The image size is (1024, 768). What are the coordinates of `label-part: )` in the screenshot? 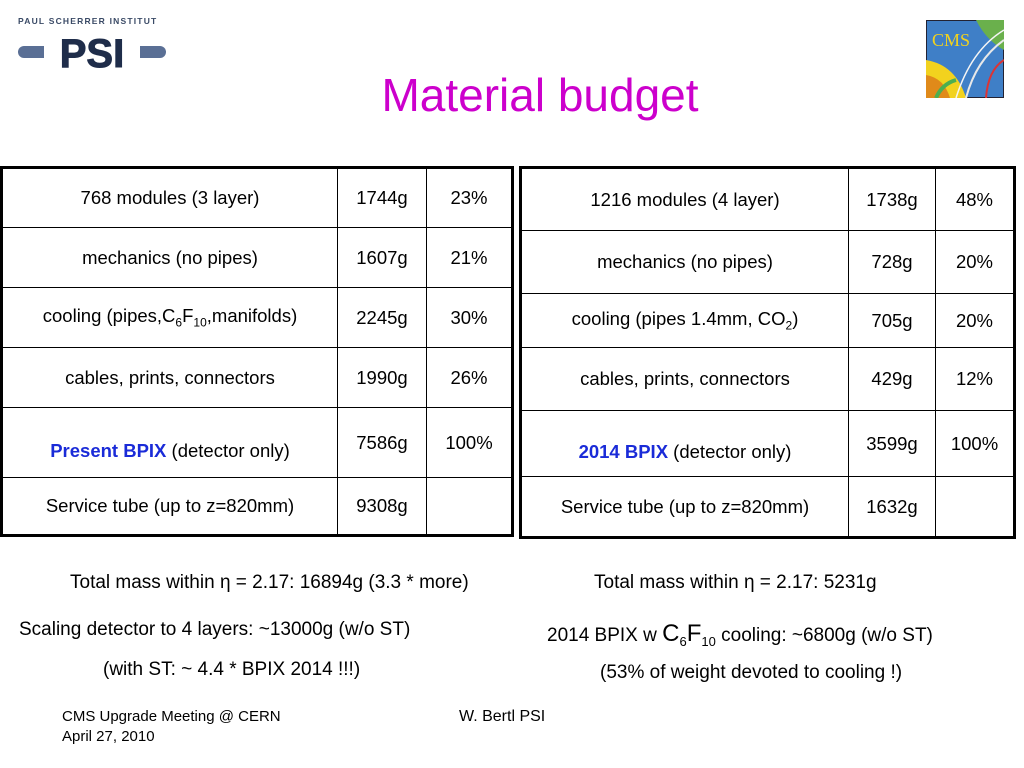 It's located at (795, 319).